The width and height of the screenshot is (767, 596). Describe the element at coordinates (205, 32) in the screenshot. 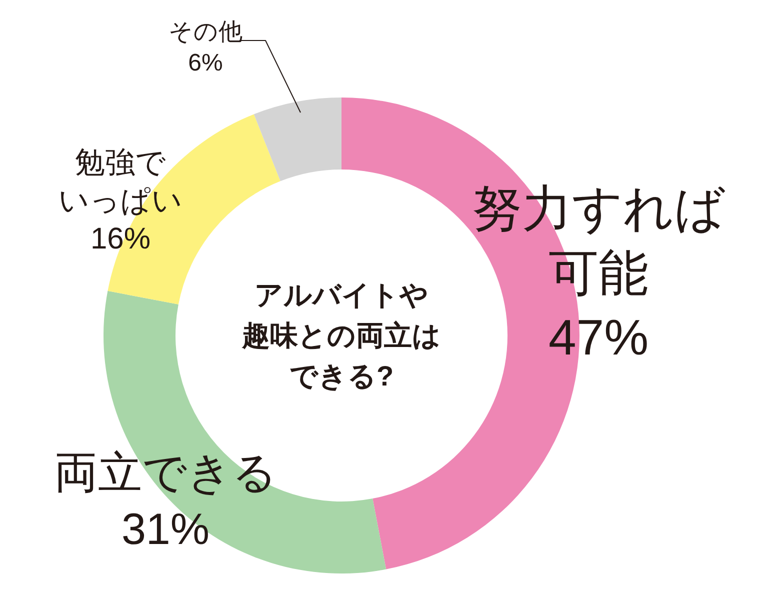

I see `slice-label: その他` at that location.